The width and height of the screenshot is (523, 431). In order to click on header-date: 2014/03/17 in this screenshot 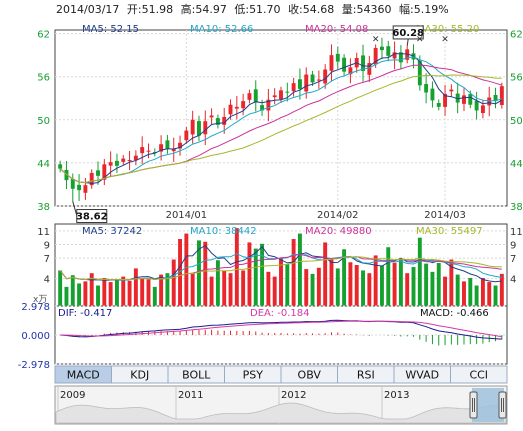, I will do `click(87, 9)`.